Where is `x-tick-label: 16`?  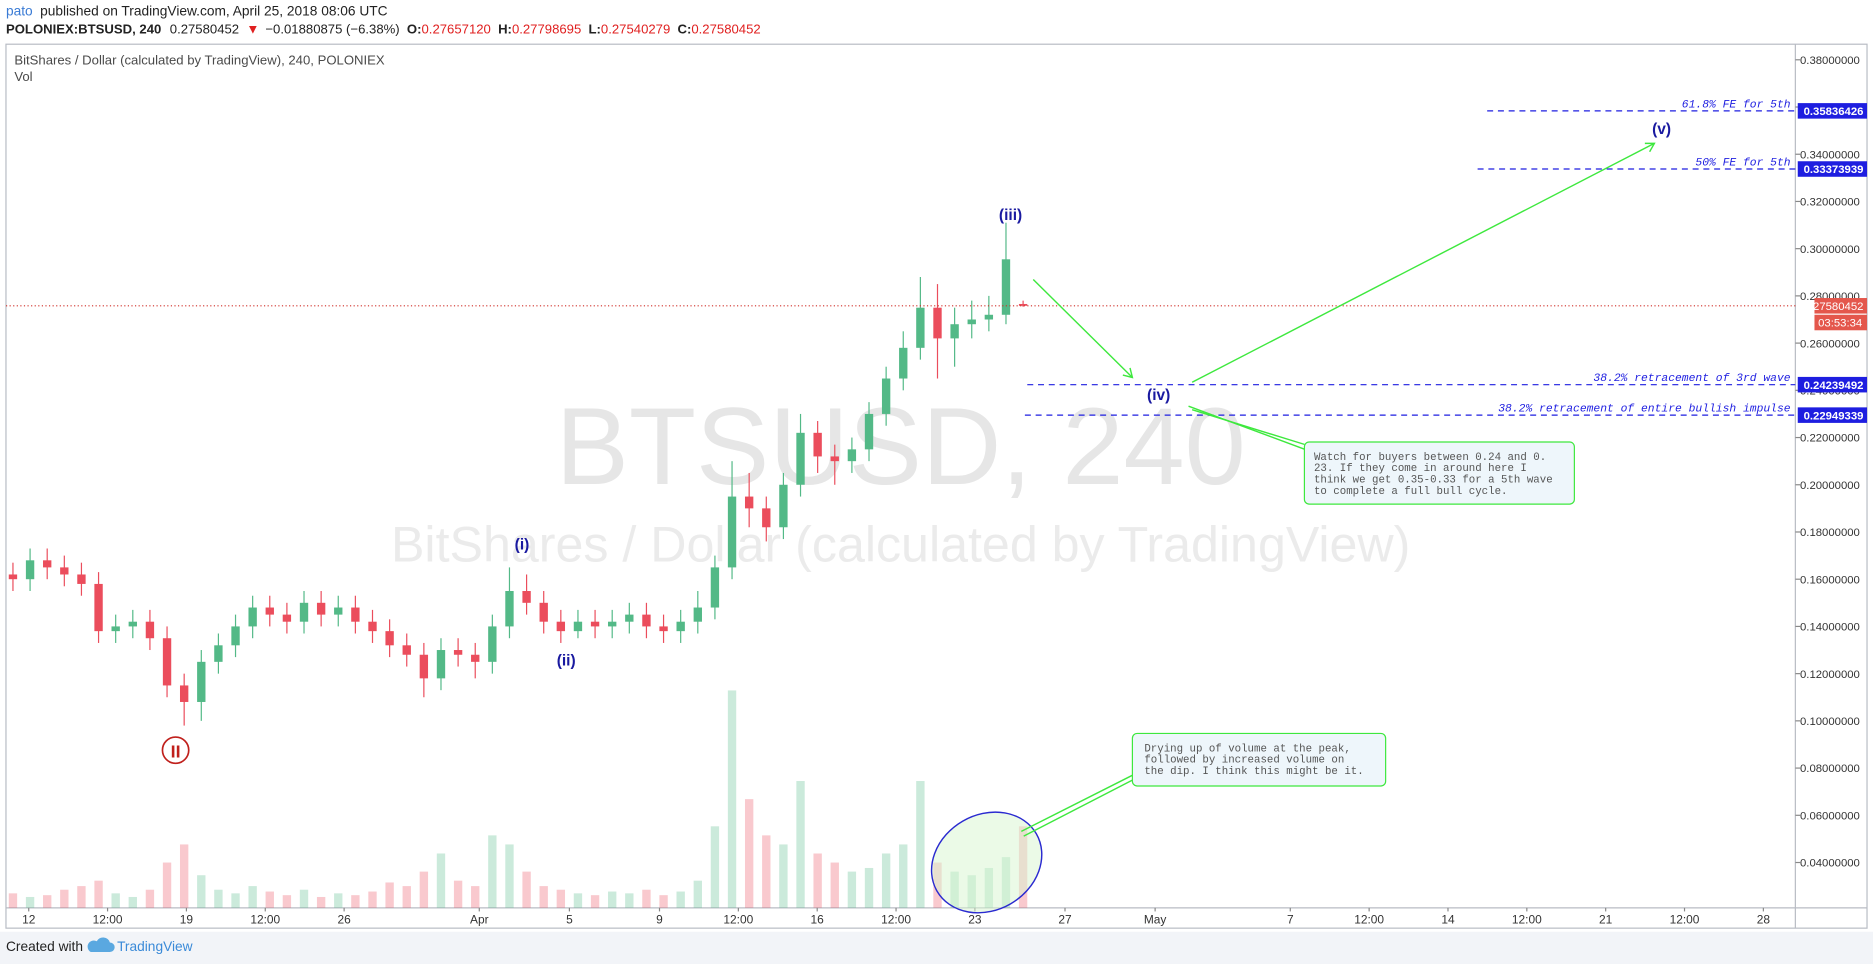 x-tick-label: 16 is located at coordinates (818, 919).